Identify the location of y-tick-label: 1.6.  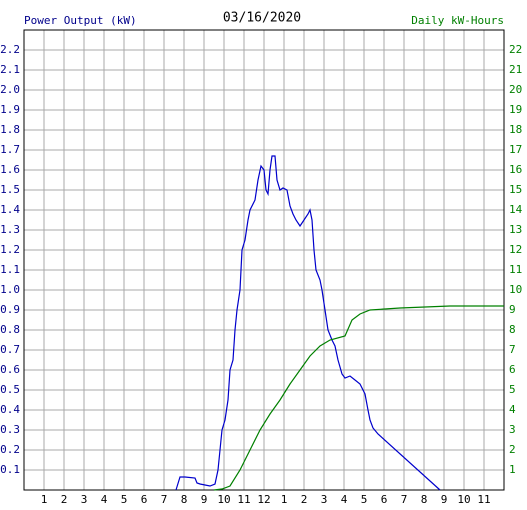
(10, 169).